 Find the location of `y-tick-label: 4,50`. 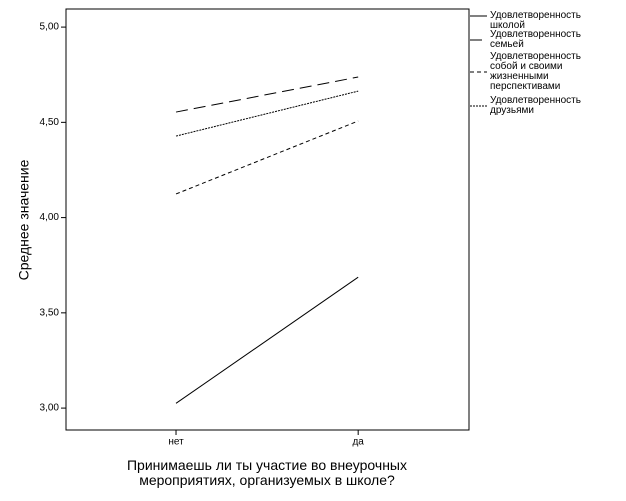

y-tick-label: 4,50 is located at coordinates (50, 122).